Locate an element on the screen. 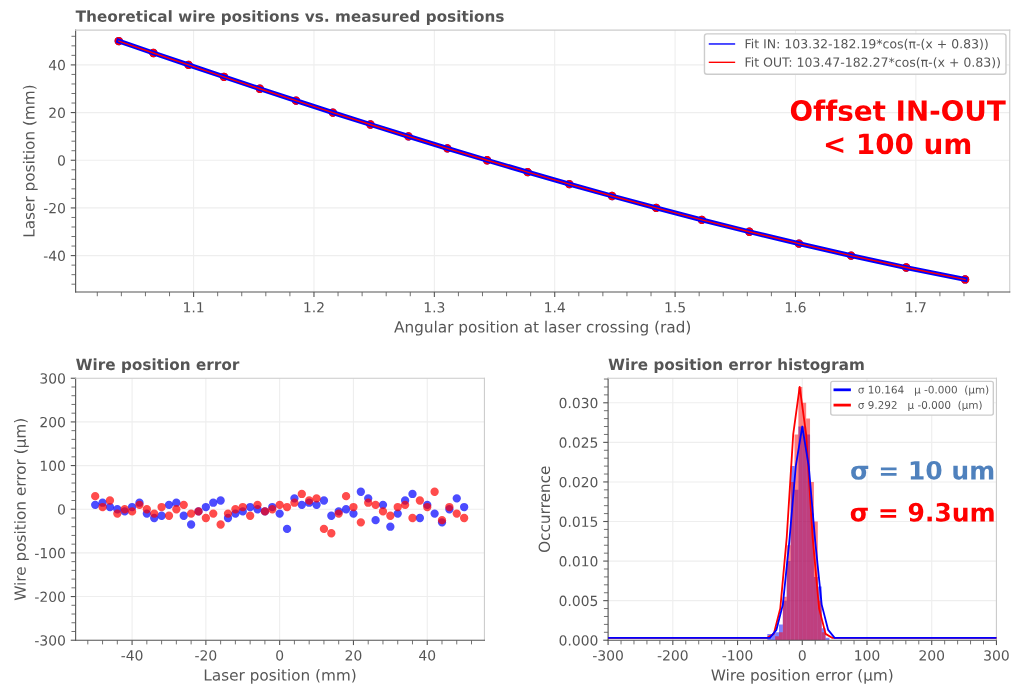 Image resolution: width=1022 pixels, height=684 pixels. x-tick-label: 20 is located at coordinates (353, 655).